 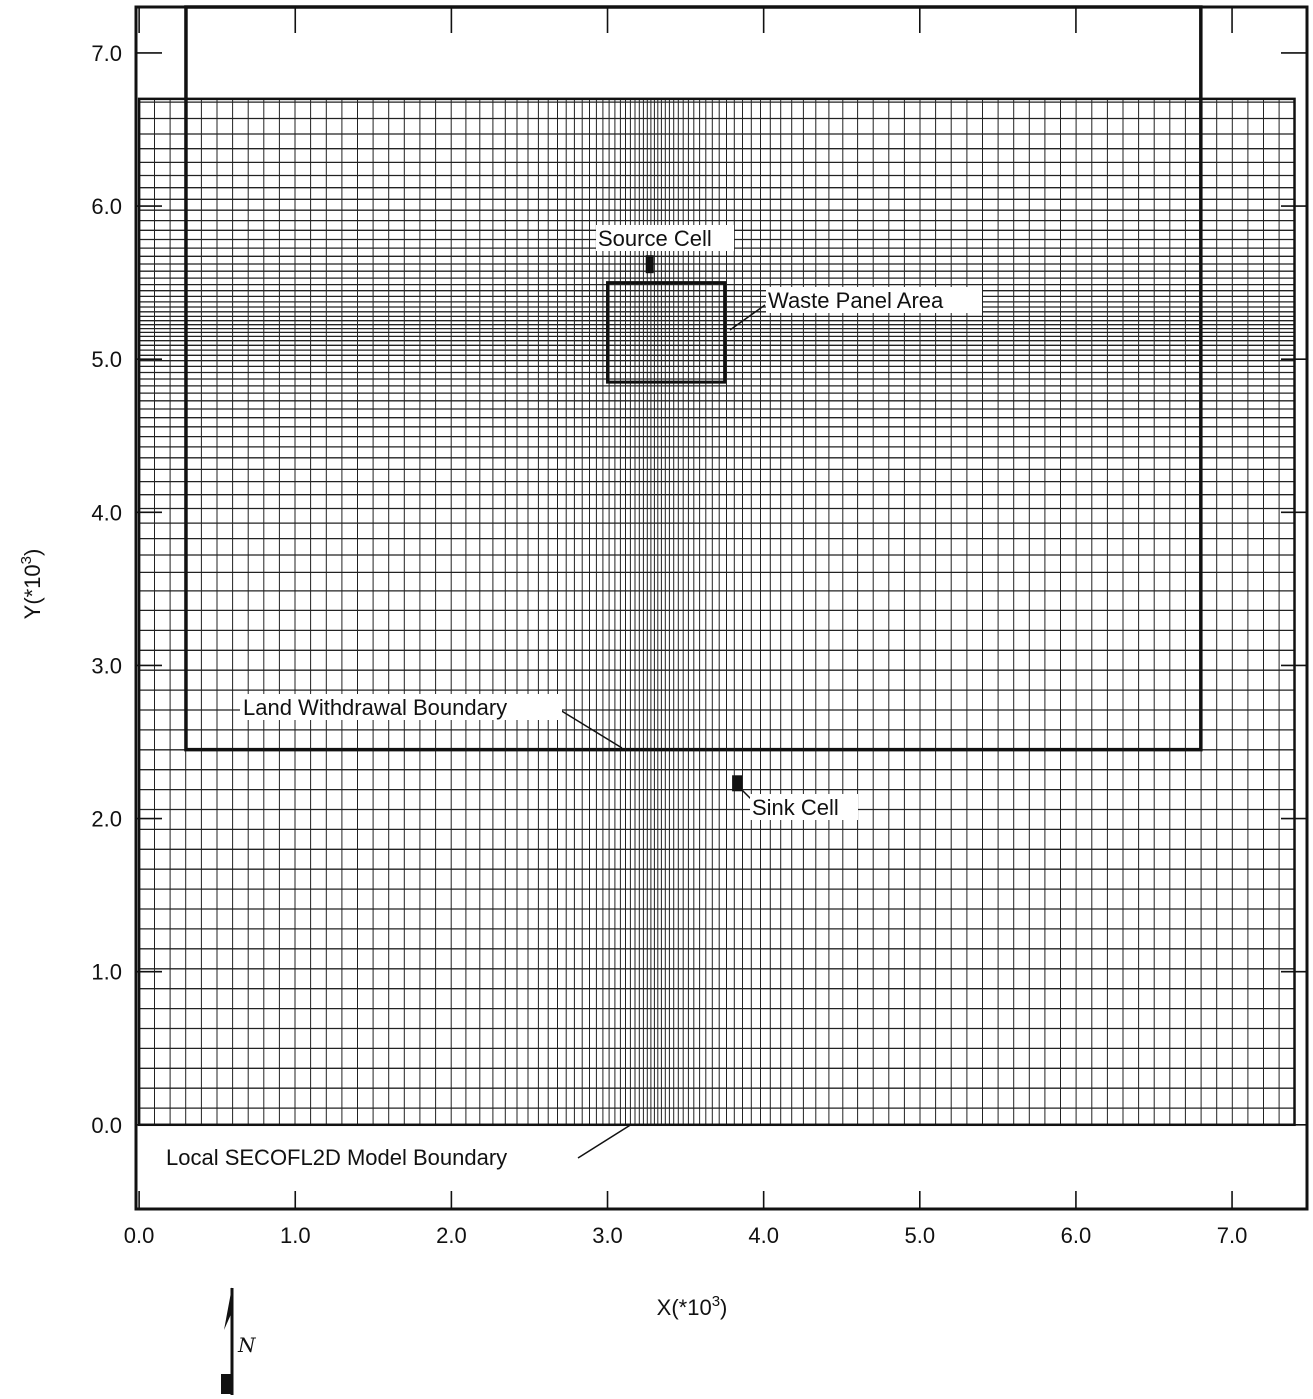 I want to click on x-tick-label: 7.0, so click(x=1232, y=1235).